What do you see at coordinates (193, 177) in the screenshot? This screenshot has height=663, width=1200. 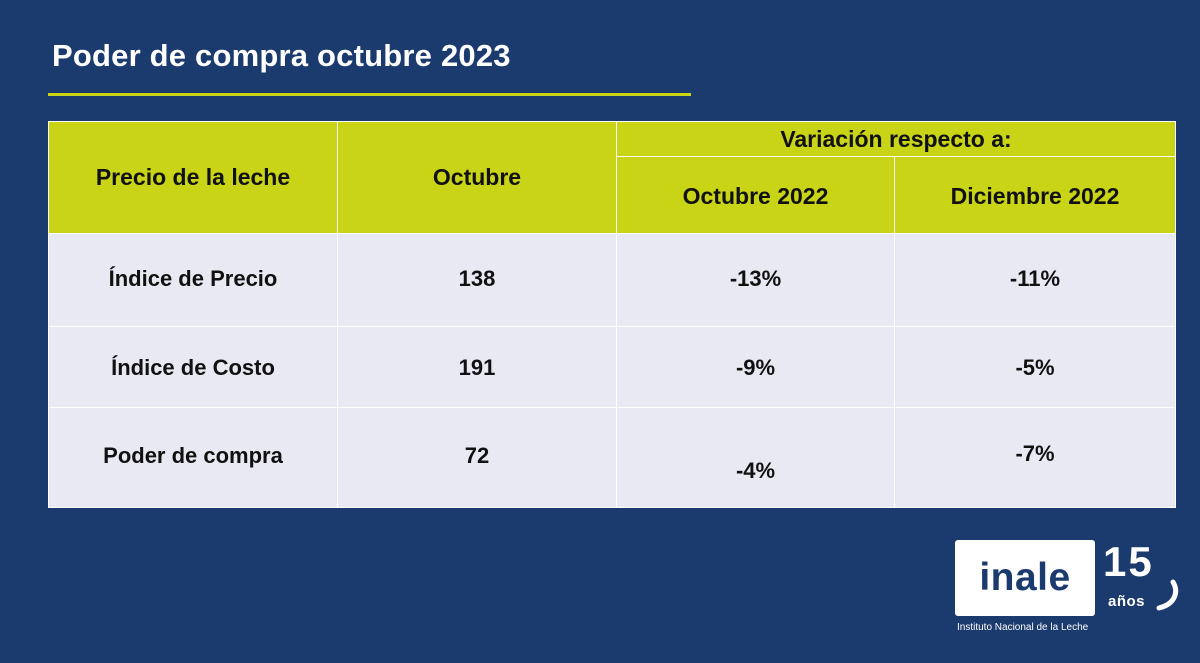 I see `header-milk-price: Precio de la leche` at bounding box center [193, 177].